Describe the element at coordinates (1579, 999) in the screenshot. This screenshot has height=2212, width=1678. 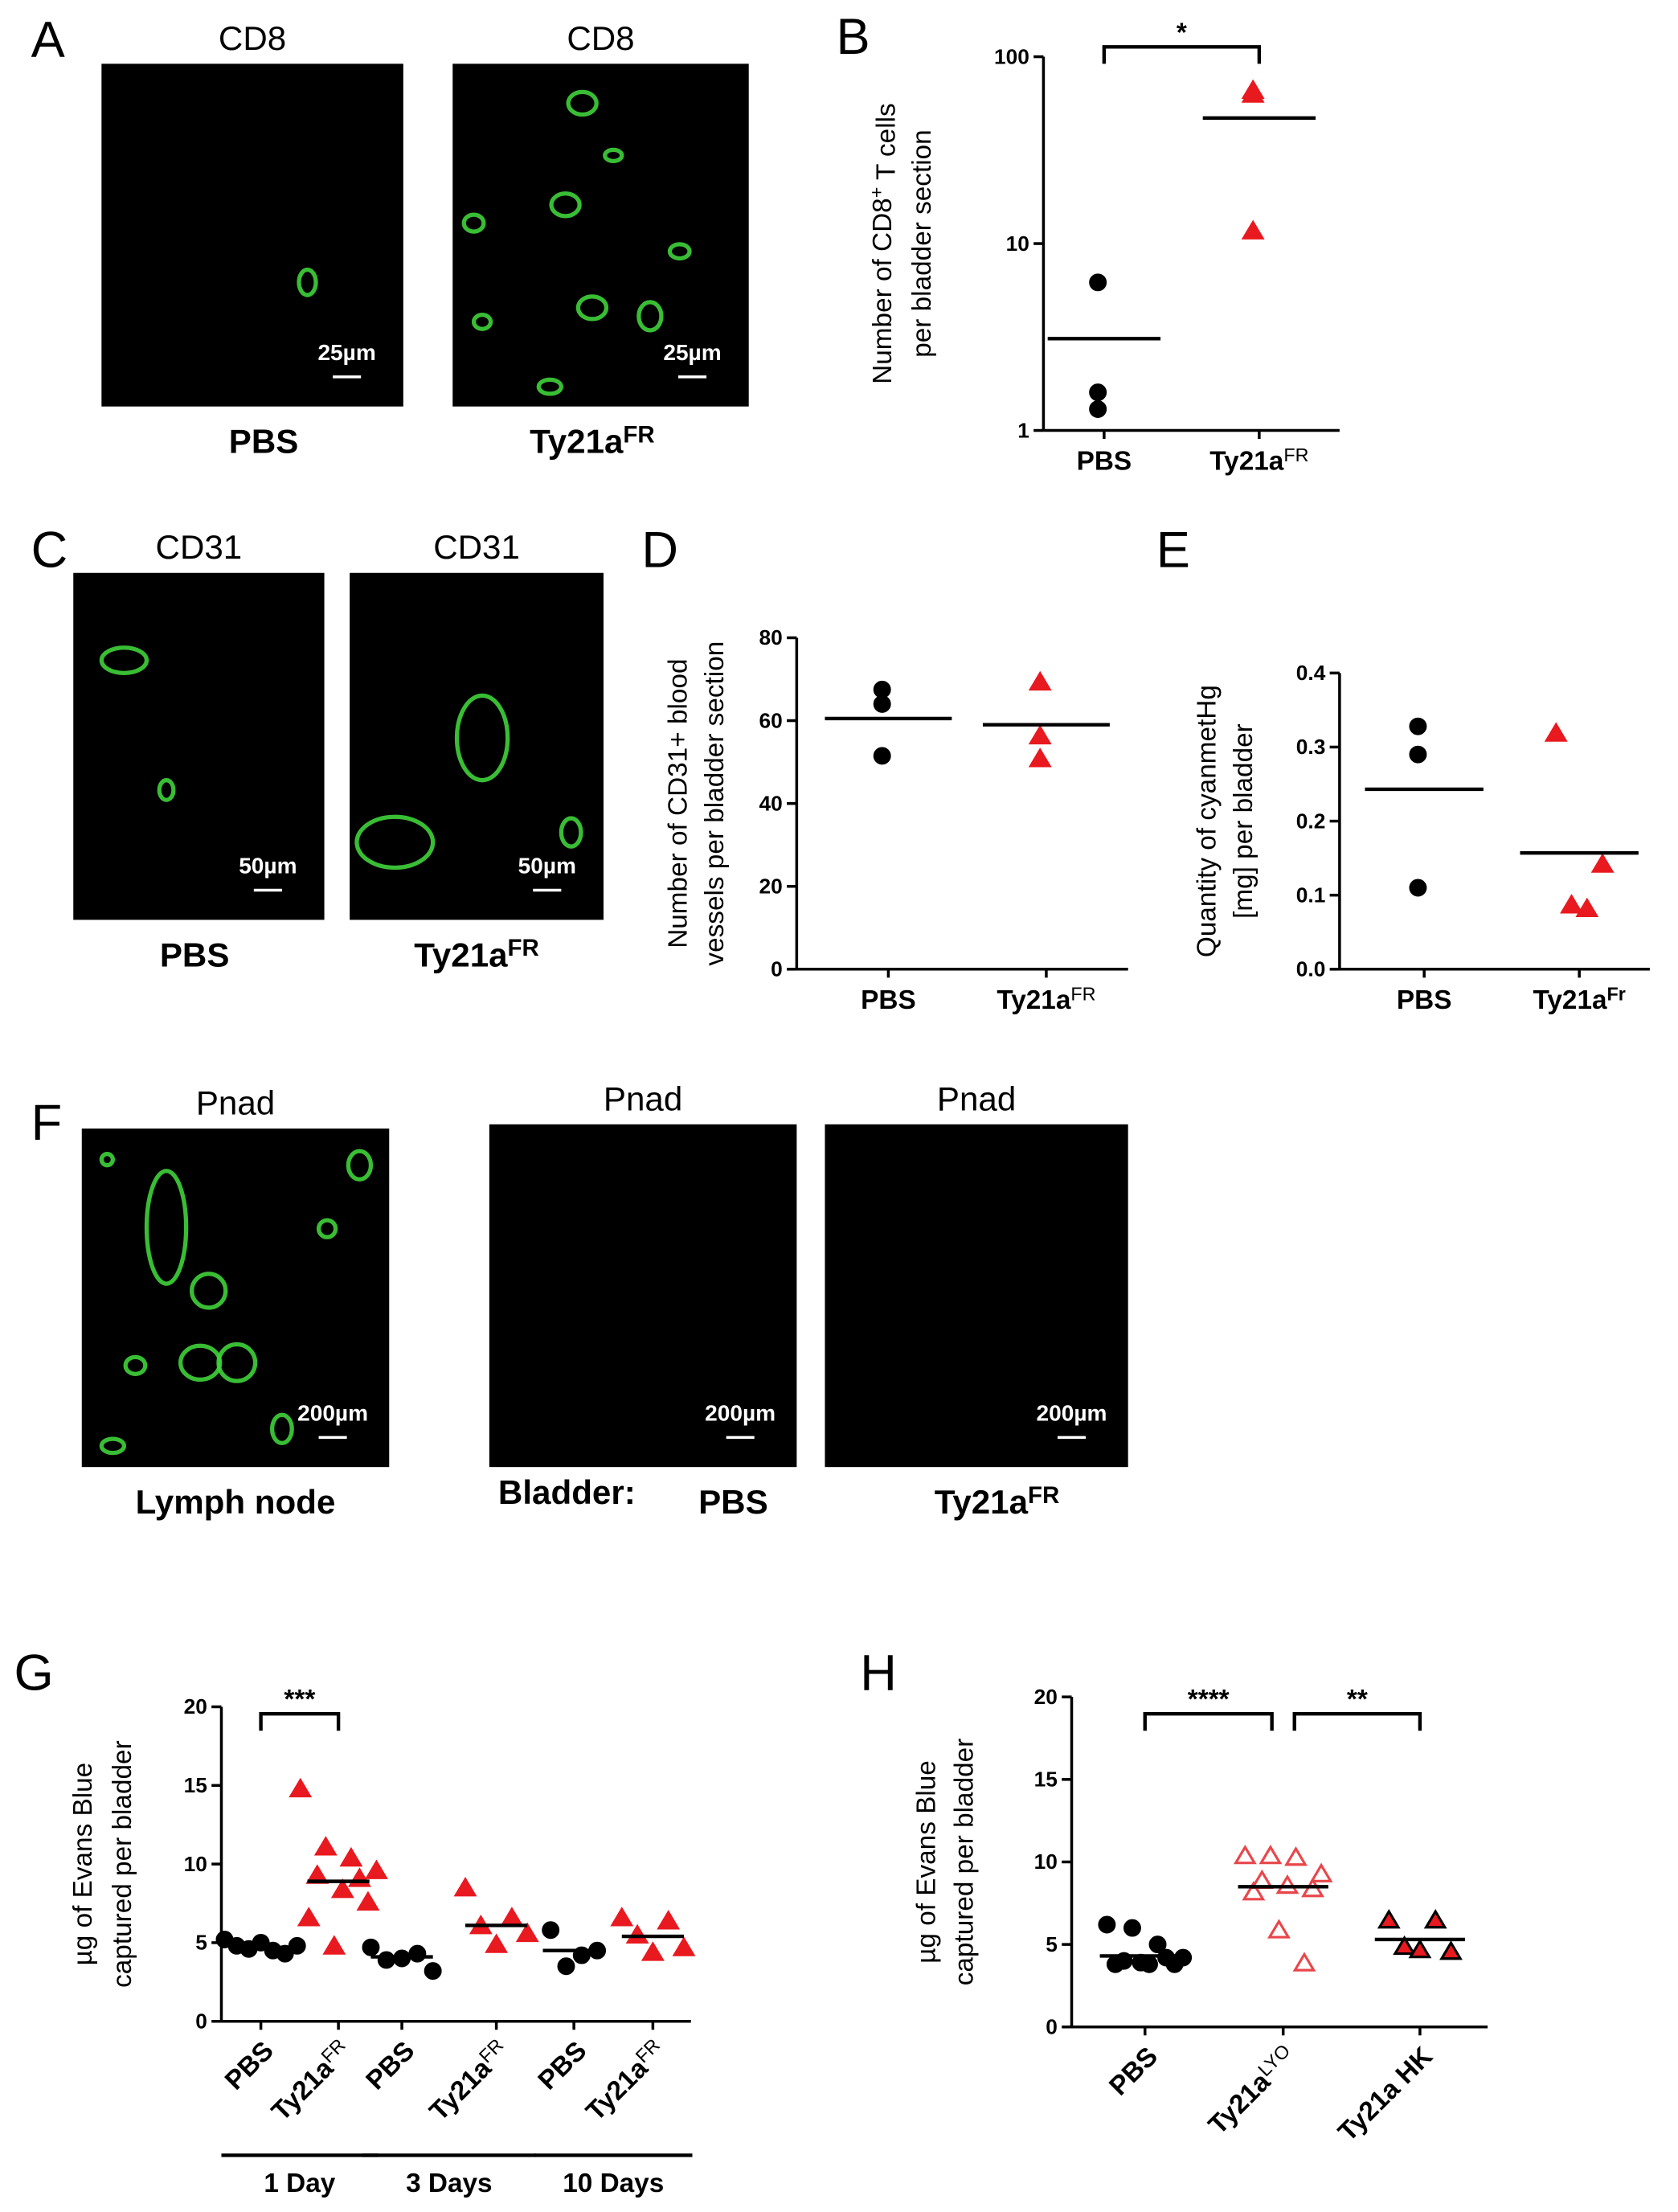
I see `x-tick-label: Ty21aFr` at that location.